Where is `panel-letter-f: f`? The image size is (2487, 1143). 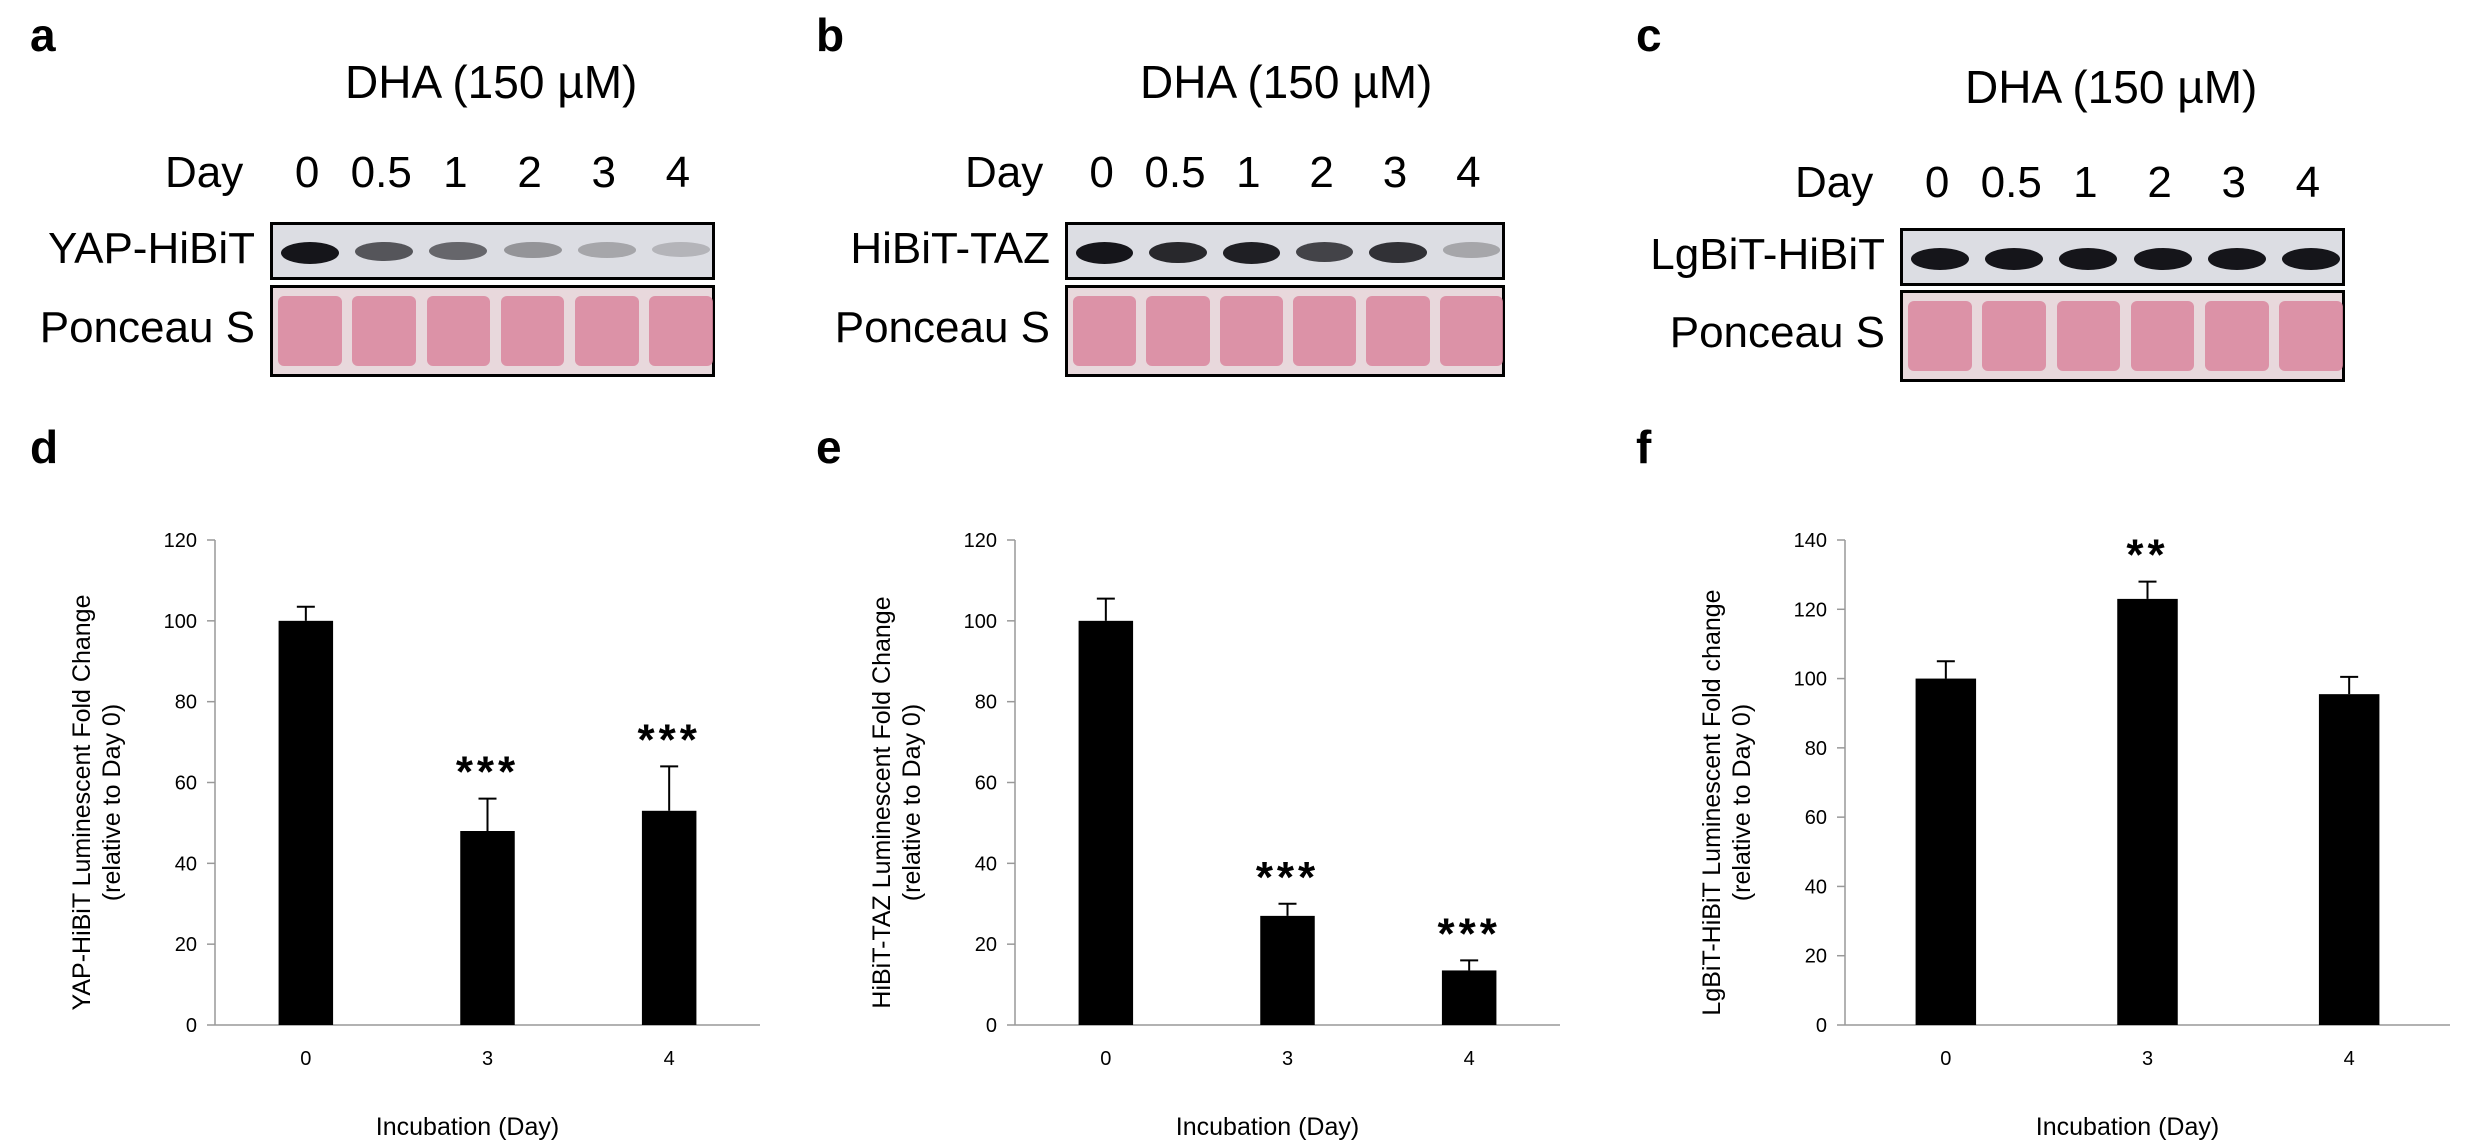
panel-letter-f: f is located at coordinates (1644, 447).